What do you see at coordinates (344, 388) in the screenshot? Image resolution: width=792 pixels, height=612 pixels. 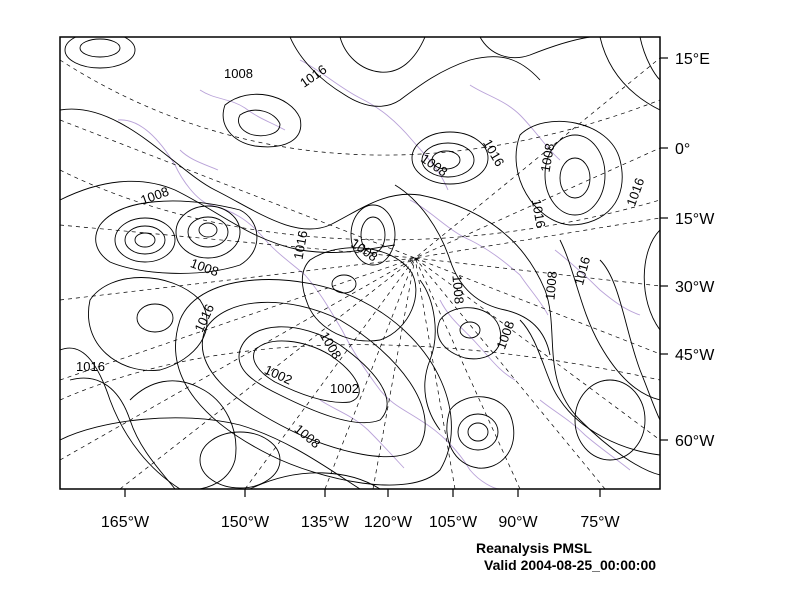 I see `contour-label: 1002` at bounding box center [344, 388].